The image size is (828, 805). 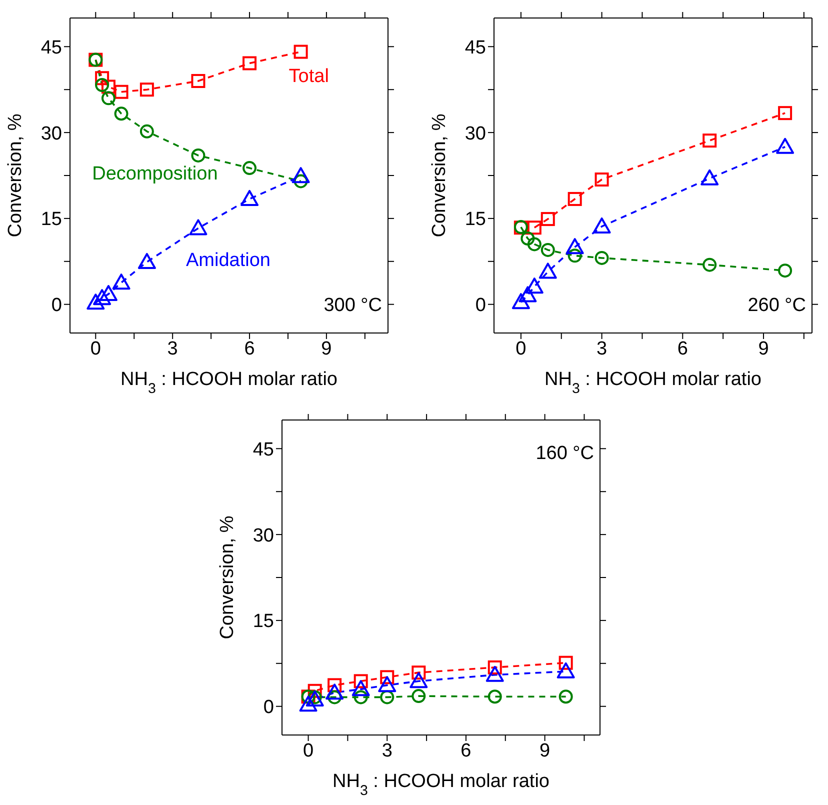 I want to click on annotation: 260 °C, so click(x=777, y=306).